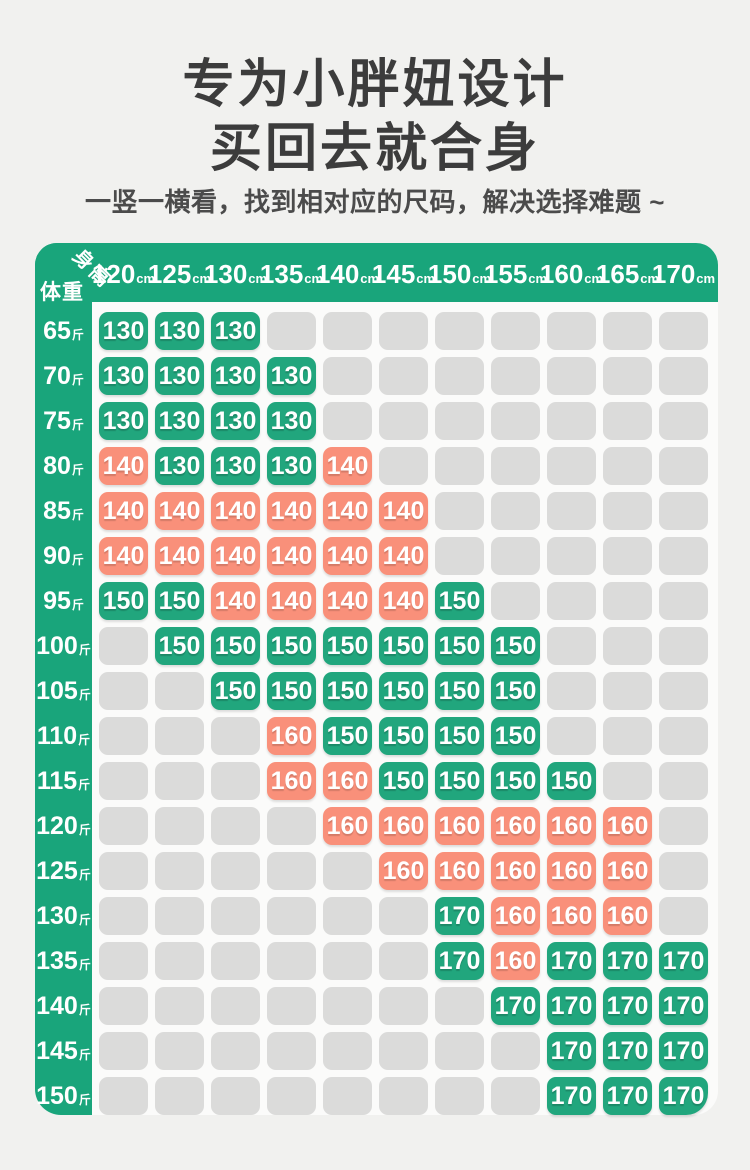 This screenshot has width=750, height=1170. What do you see at coordinates (225, 274) in the screenshot?
I see `label-value: 130` at bounding box center [225, 274].